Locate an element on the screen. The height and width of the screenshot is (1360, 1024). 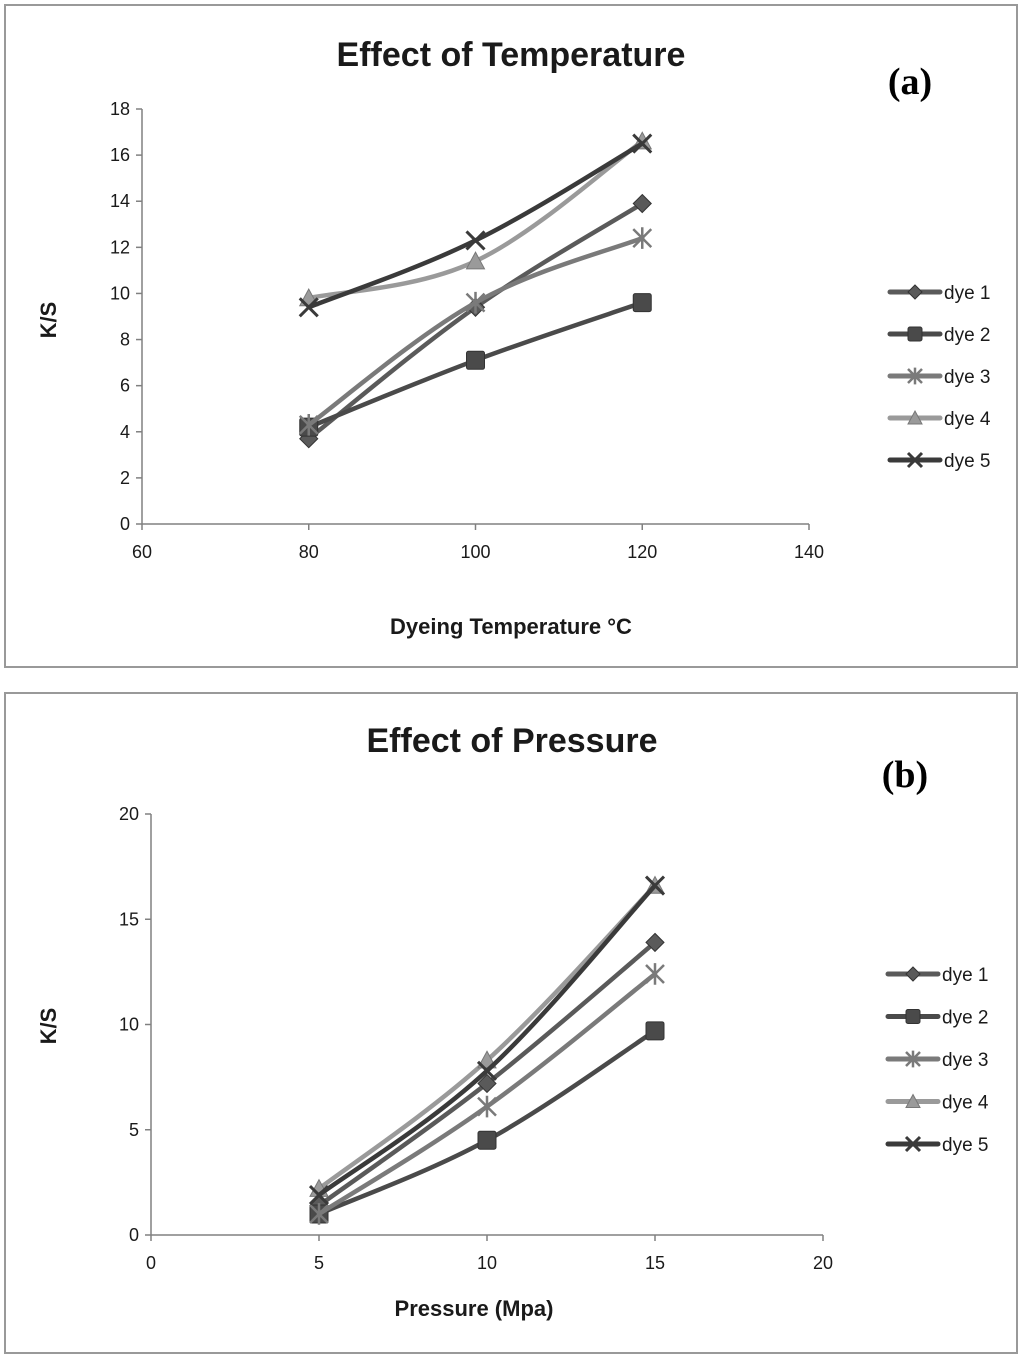
x-tick-label: 120 is located at coordinates (642, 552).